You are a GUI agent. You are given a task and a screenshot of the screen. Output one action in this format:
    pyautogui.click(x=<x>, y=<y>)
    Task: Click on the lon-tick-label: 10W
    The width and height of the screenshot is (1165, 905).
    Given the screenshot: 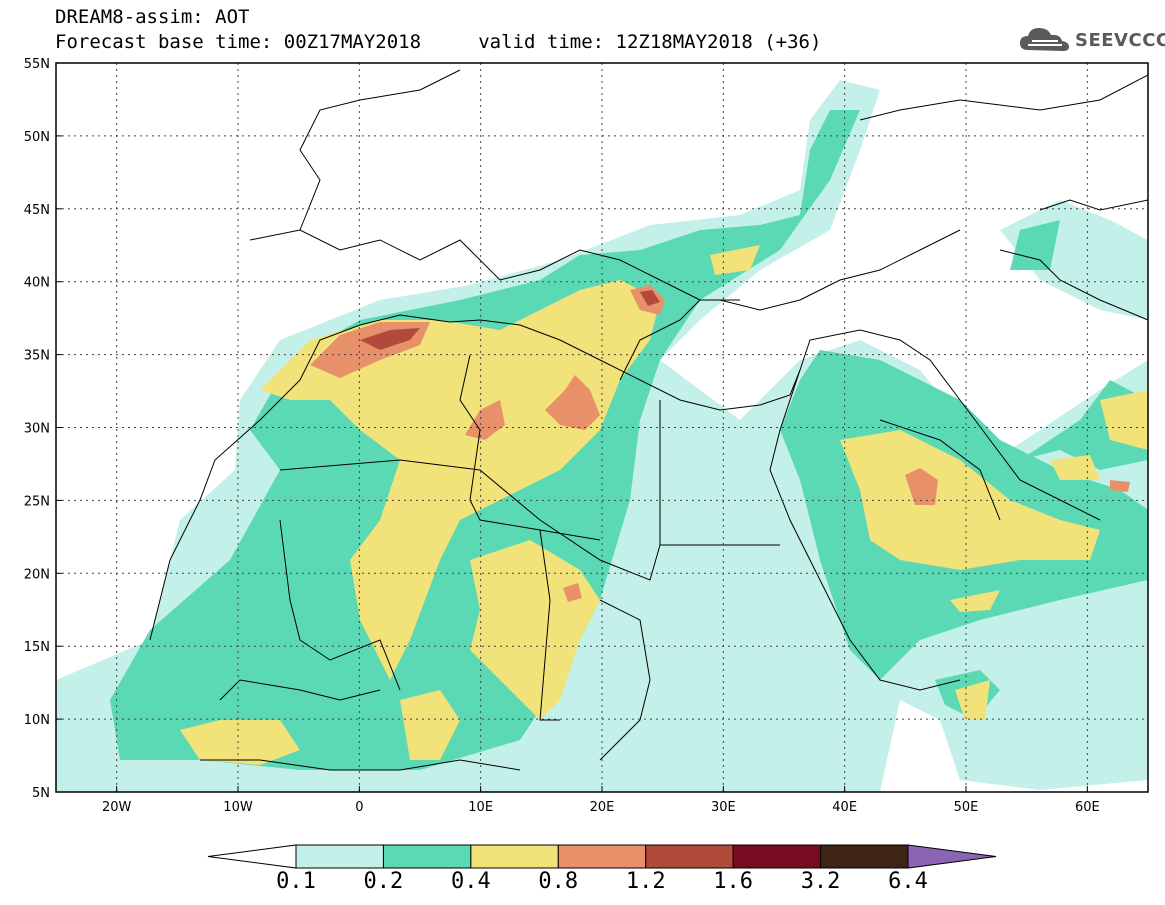 What is the action you would take?
    pyautogui.click(x=238, y=807)
    